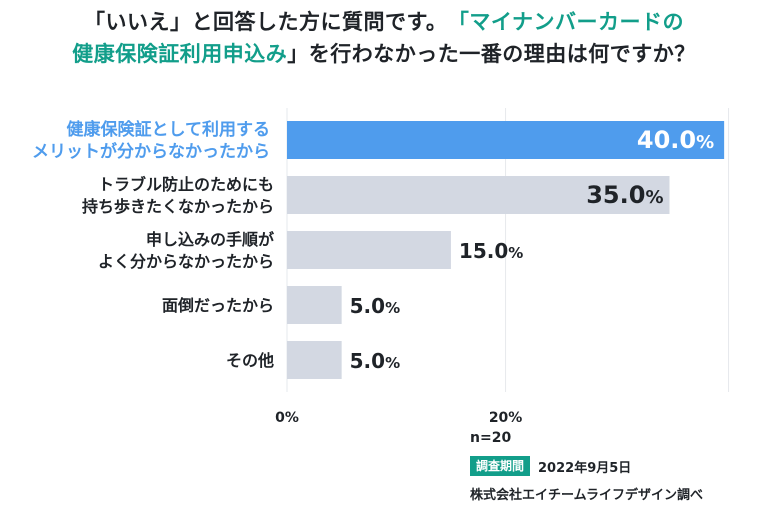 This screenshot has width=768, height=514. I want to click on title-line-1-part-1: 「いいえ」と回答した方に質問です。, so click(260, 22).